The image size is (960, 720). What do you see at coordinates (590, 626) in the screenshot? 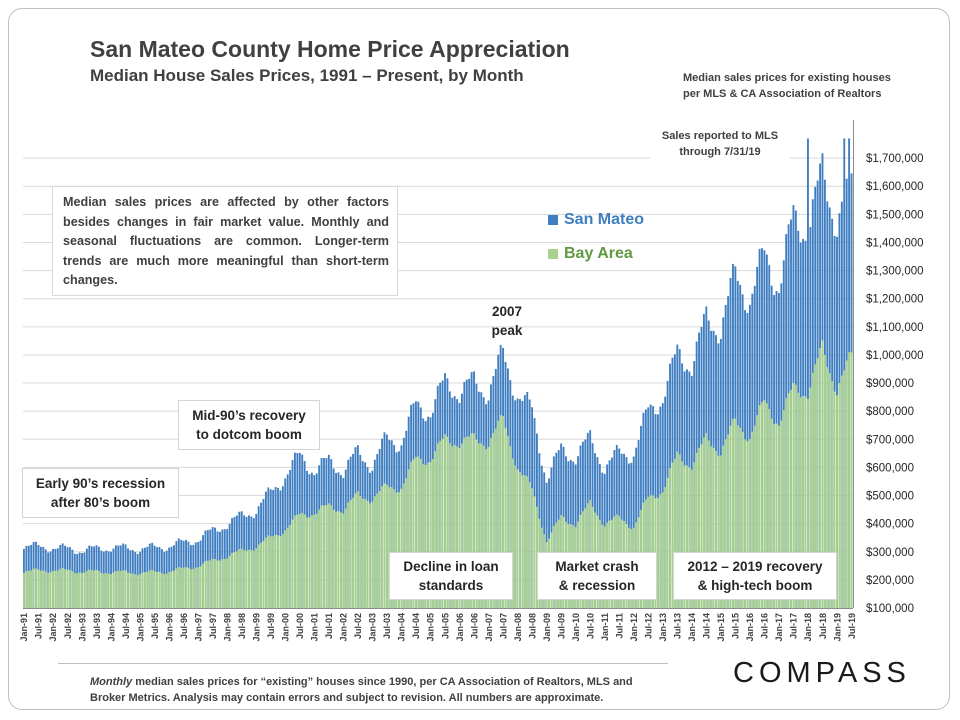
I see `x-tick-label: Jul-10` at bounding box center [590, 626].